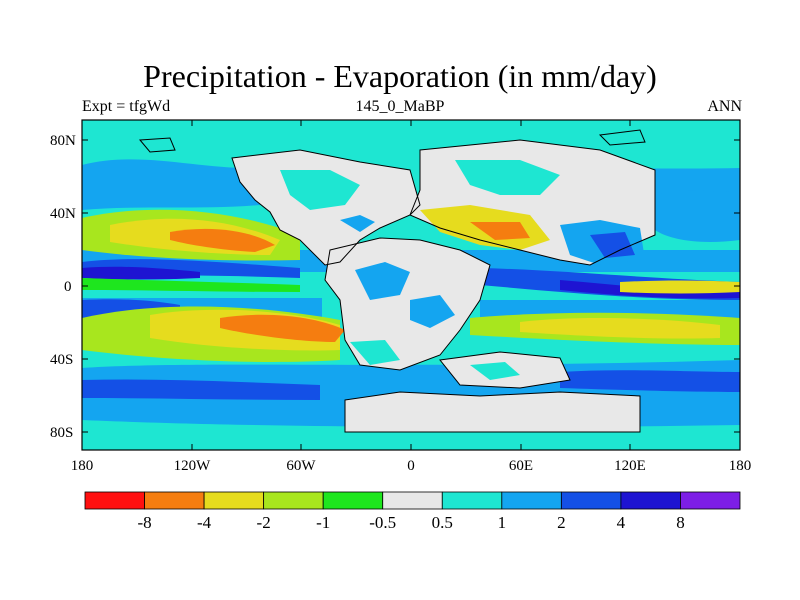  I want to click on lat-label: 80S, so click(61, 433).